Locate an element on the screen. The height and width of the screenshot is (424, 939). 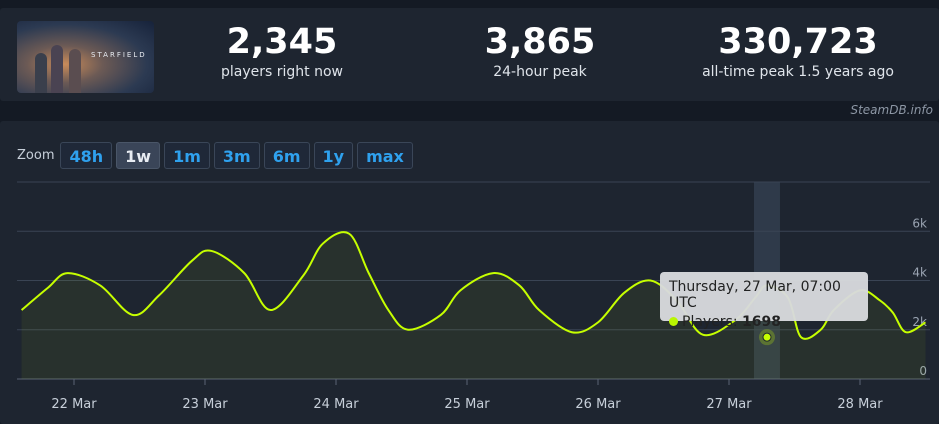
zoom-button-1y: 1y is located at coordinates (333, 155).